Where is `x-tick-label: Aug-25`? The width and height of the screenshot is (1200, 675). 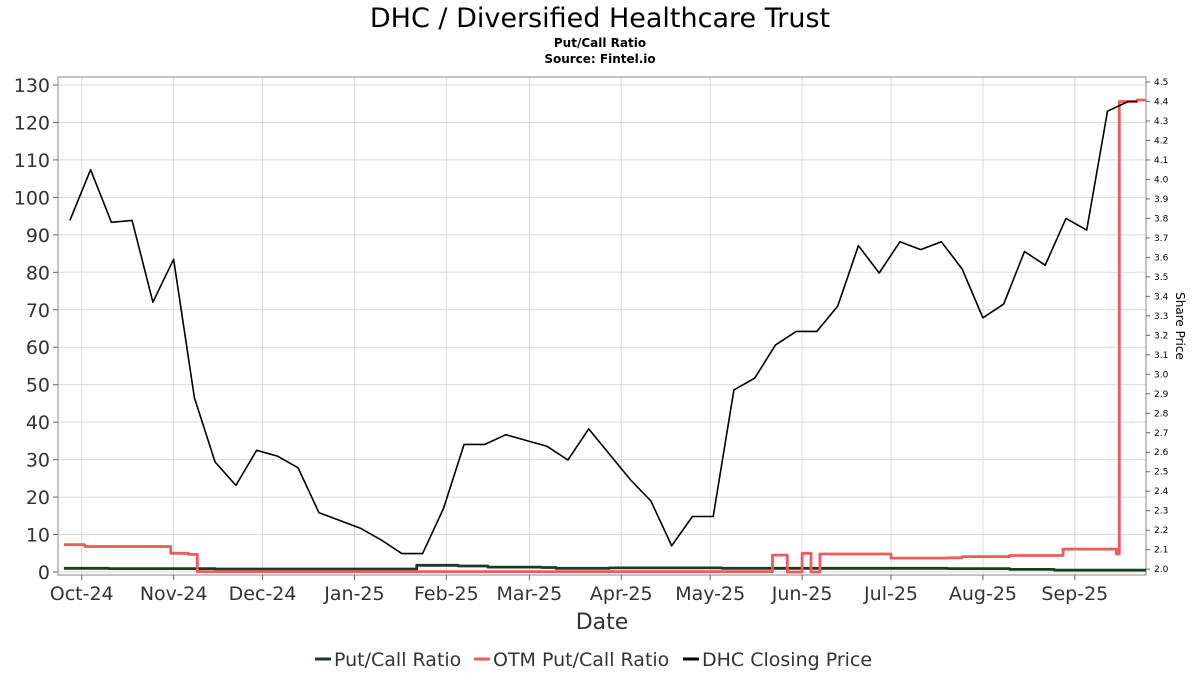
x-tick-label: Aug-25 is located at coordinates (983, 594).